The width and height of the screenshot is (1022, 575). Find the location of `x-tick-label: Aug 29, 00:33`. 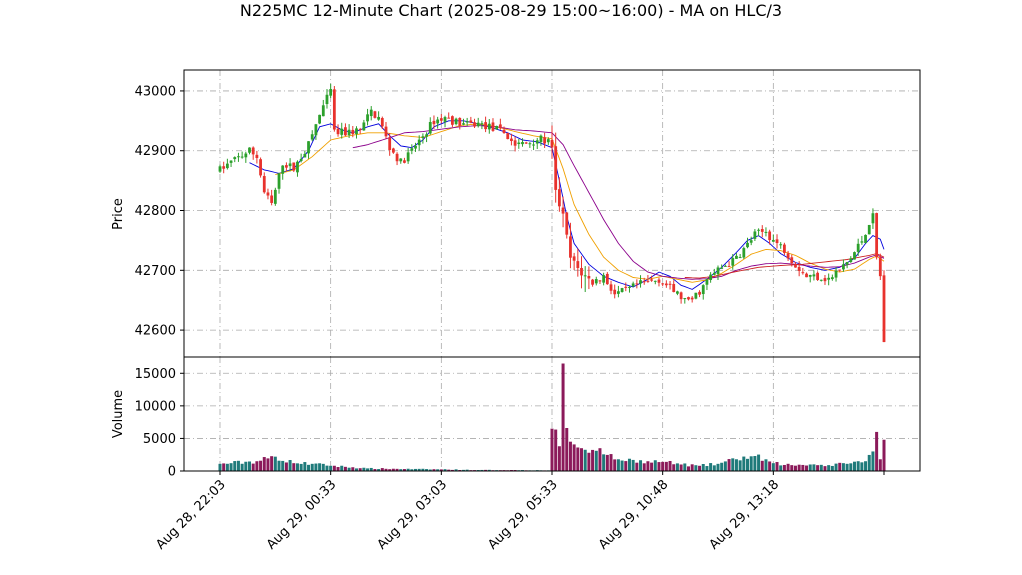

x-tick-label: Aug 29, 00:33 is located at coordinates (302, 515).